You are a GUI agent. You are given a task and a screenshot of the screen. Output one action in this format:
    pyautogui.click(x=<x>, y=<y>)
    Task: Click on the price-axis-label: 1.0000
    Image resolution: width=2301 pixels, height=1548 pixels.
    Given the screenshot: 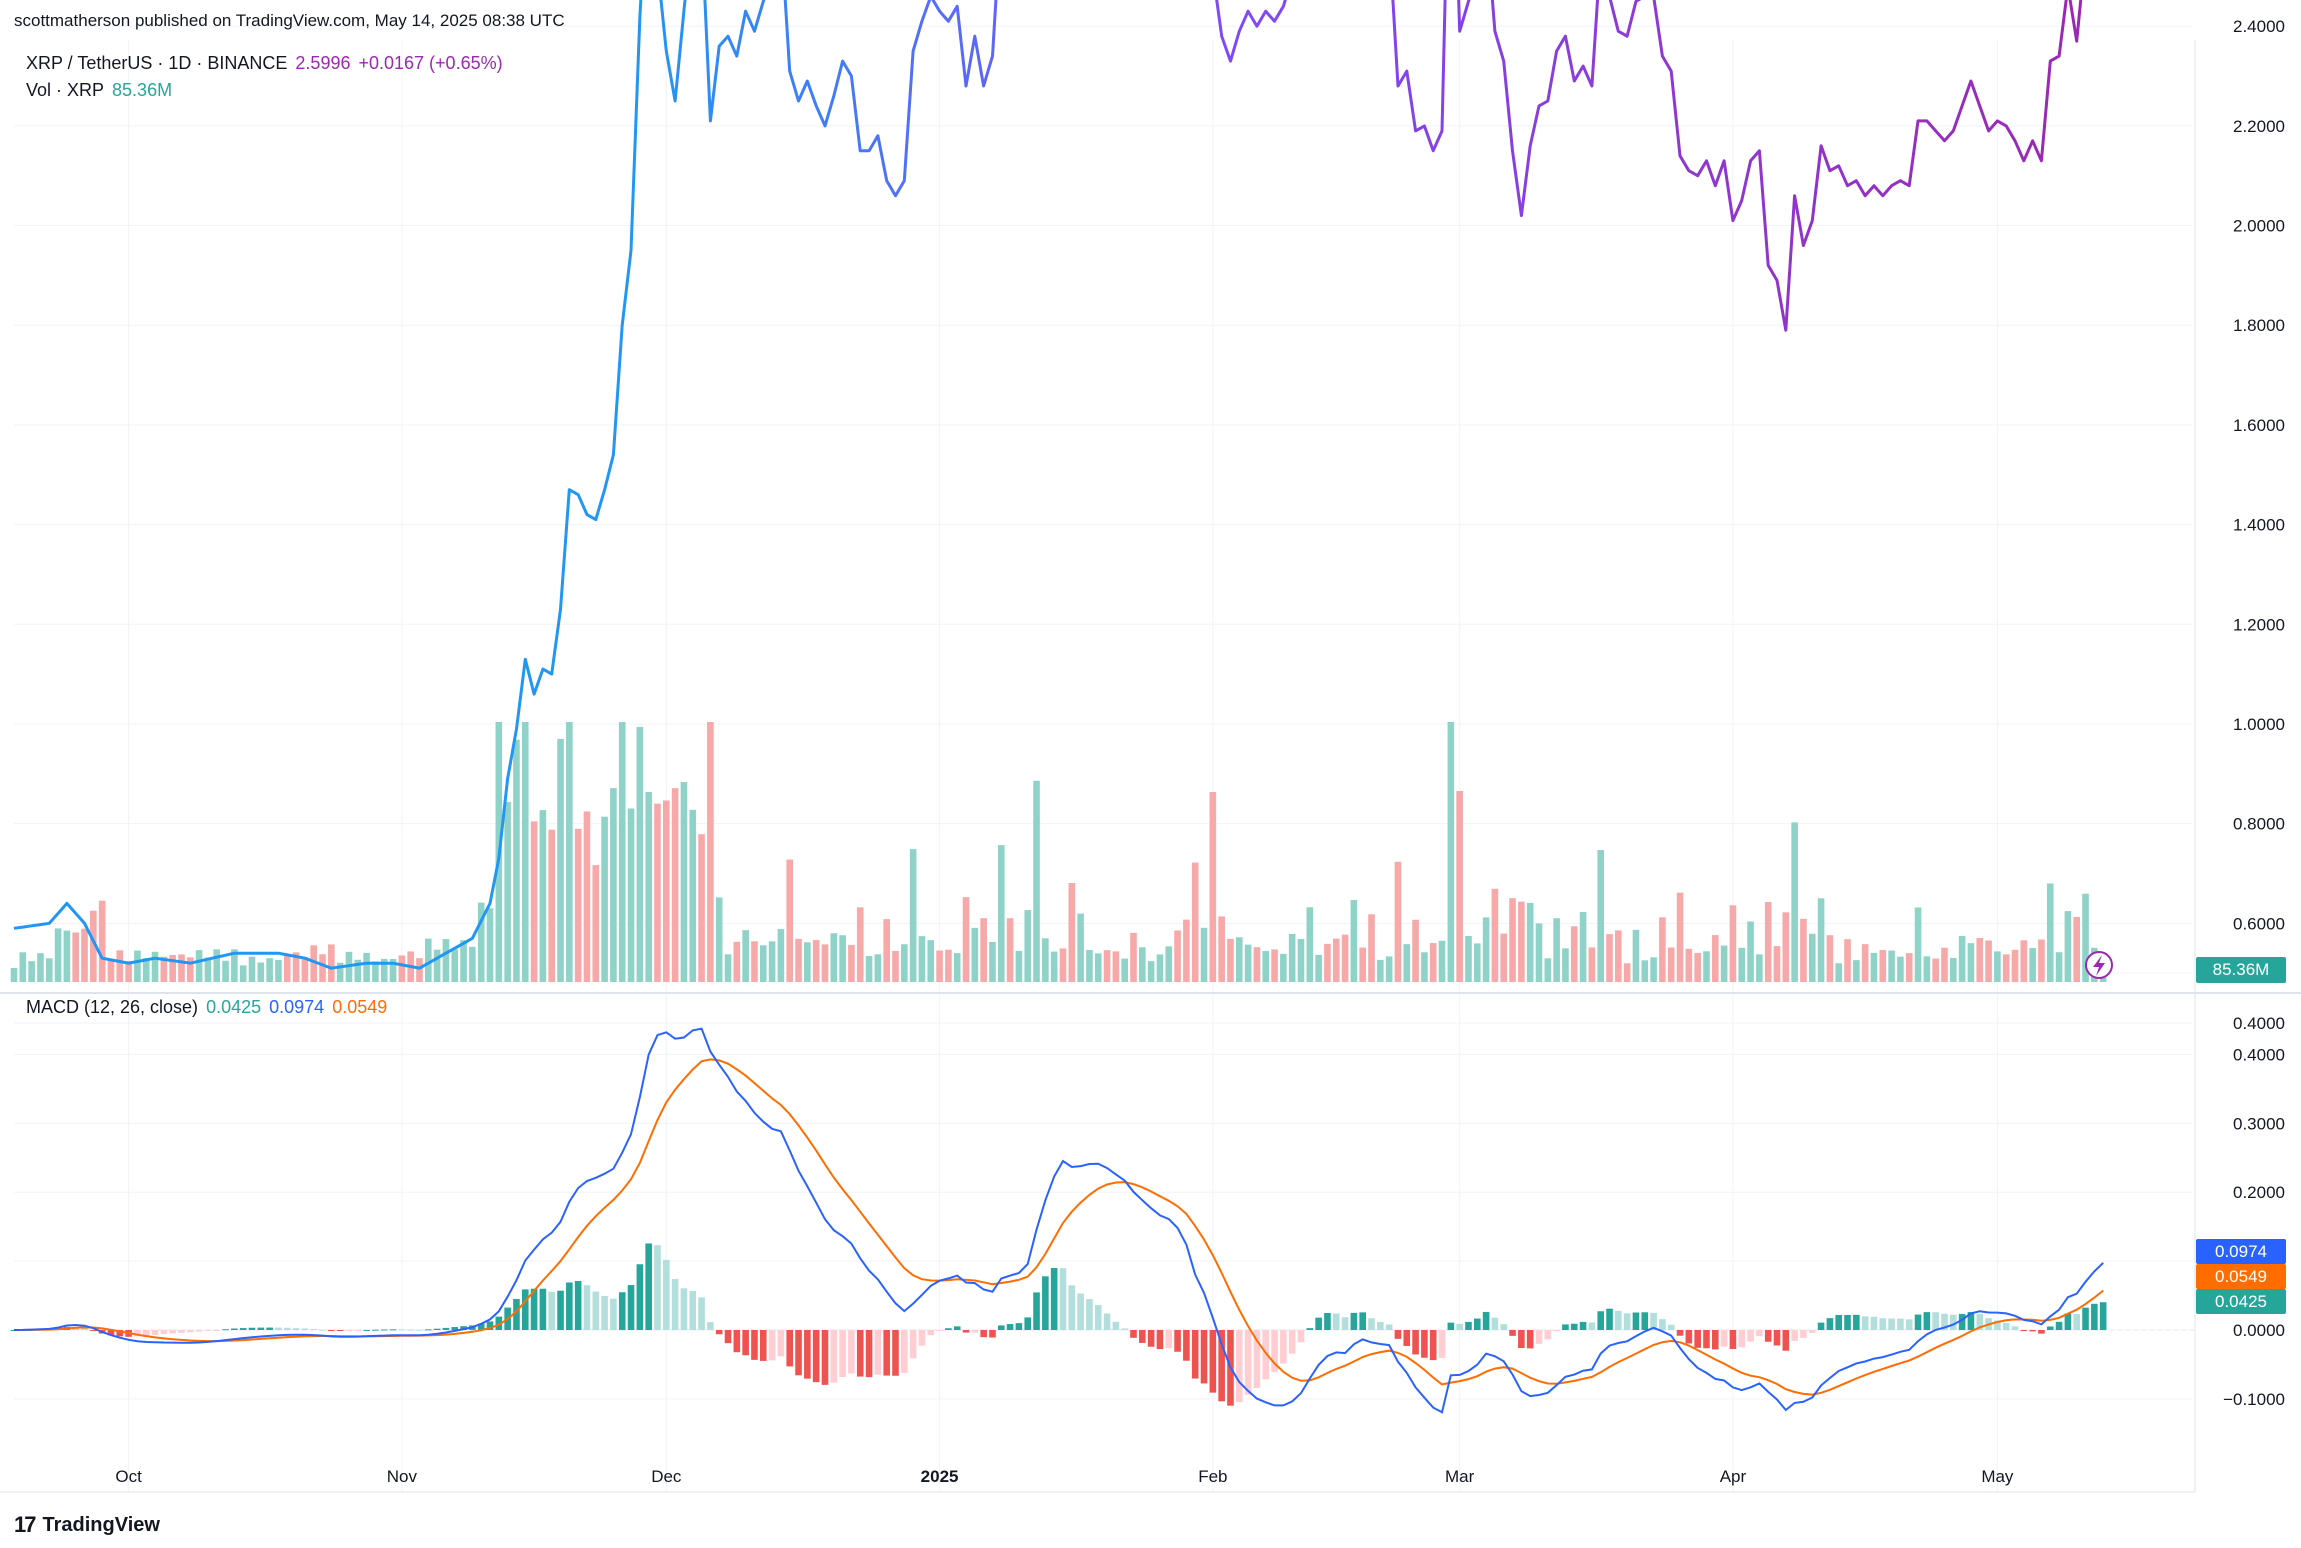 What is the action you would take?
    pyautogui.click(x=2259, y=724)
    